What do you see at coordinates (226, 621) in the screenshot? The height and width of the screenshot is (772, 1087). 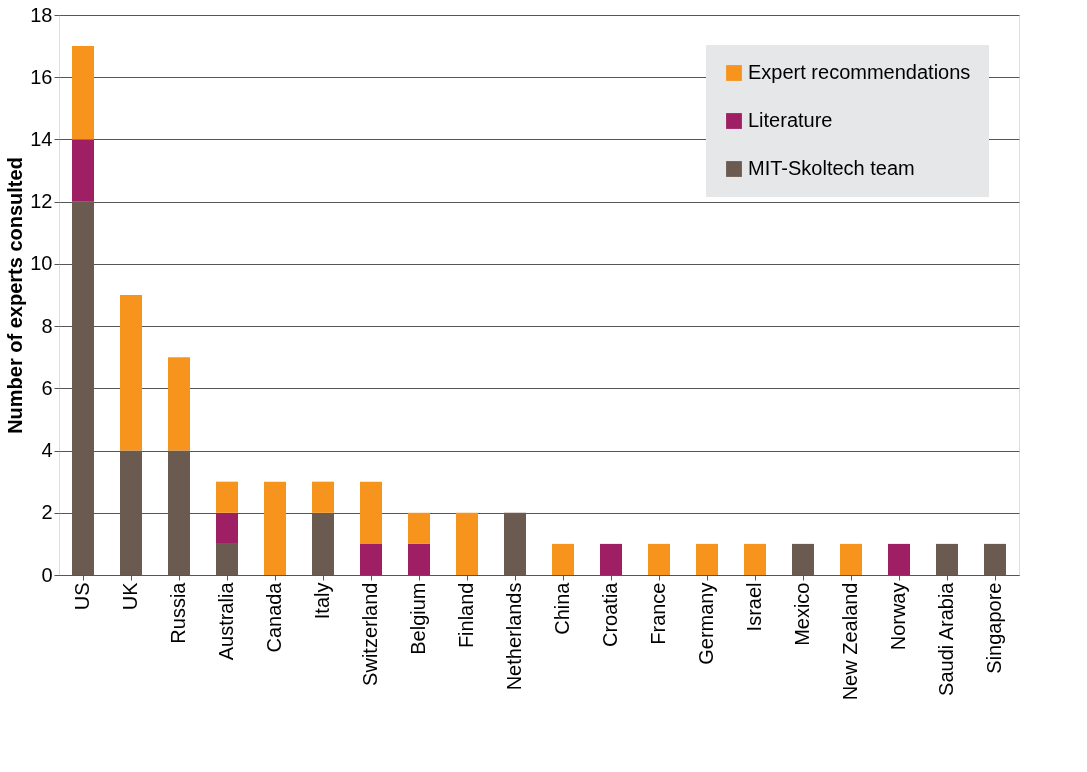 I see `x-tick-label: Australia` at bounding box center [226, 621].